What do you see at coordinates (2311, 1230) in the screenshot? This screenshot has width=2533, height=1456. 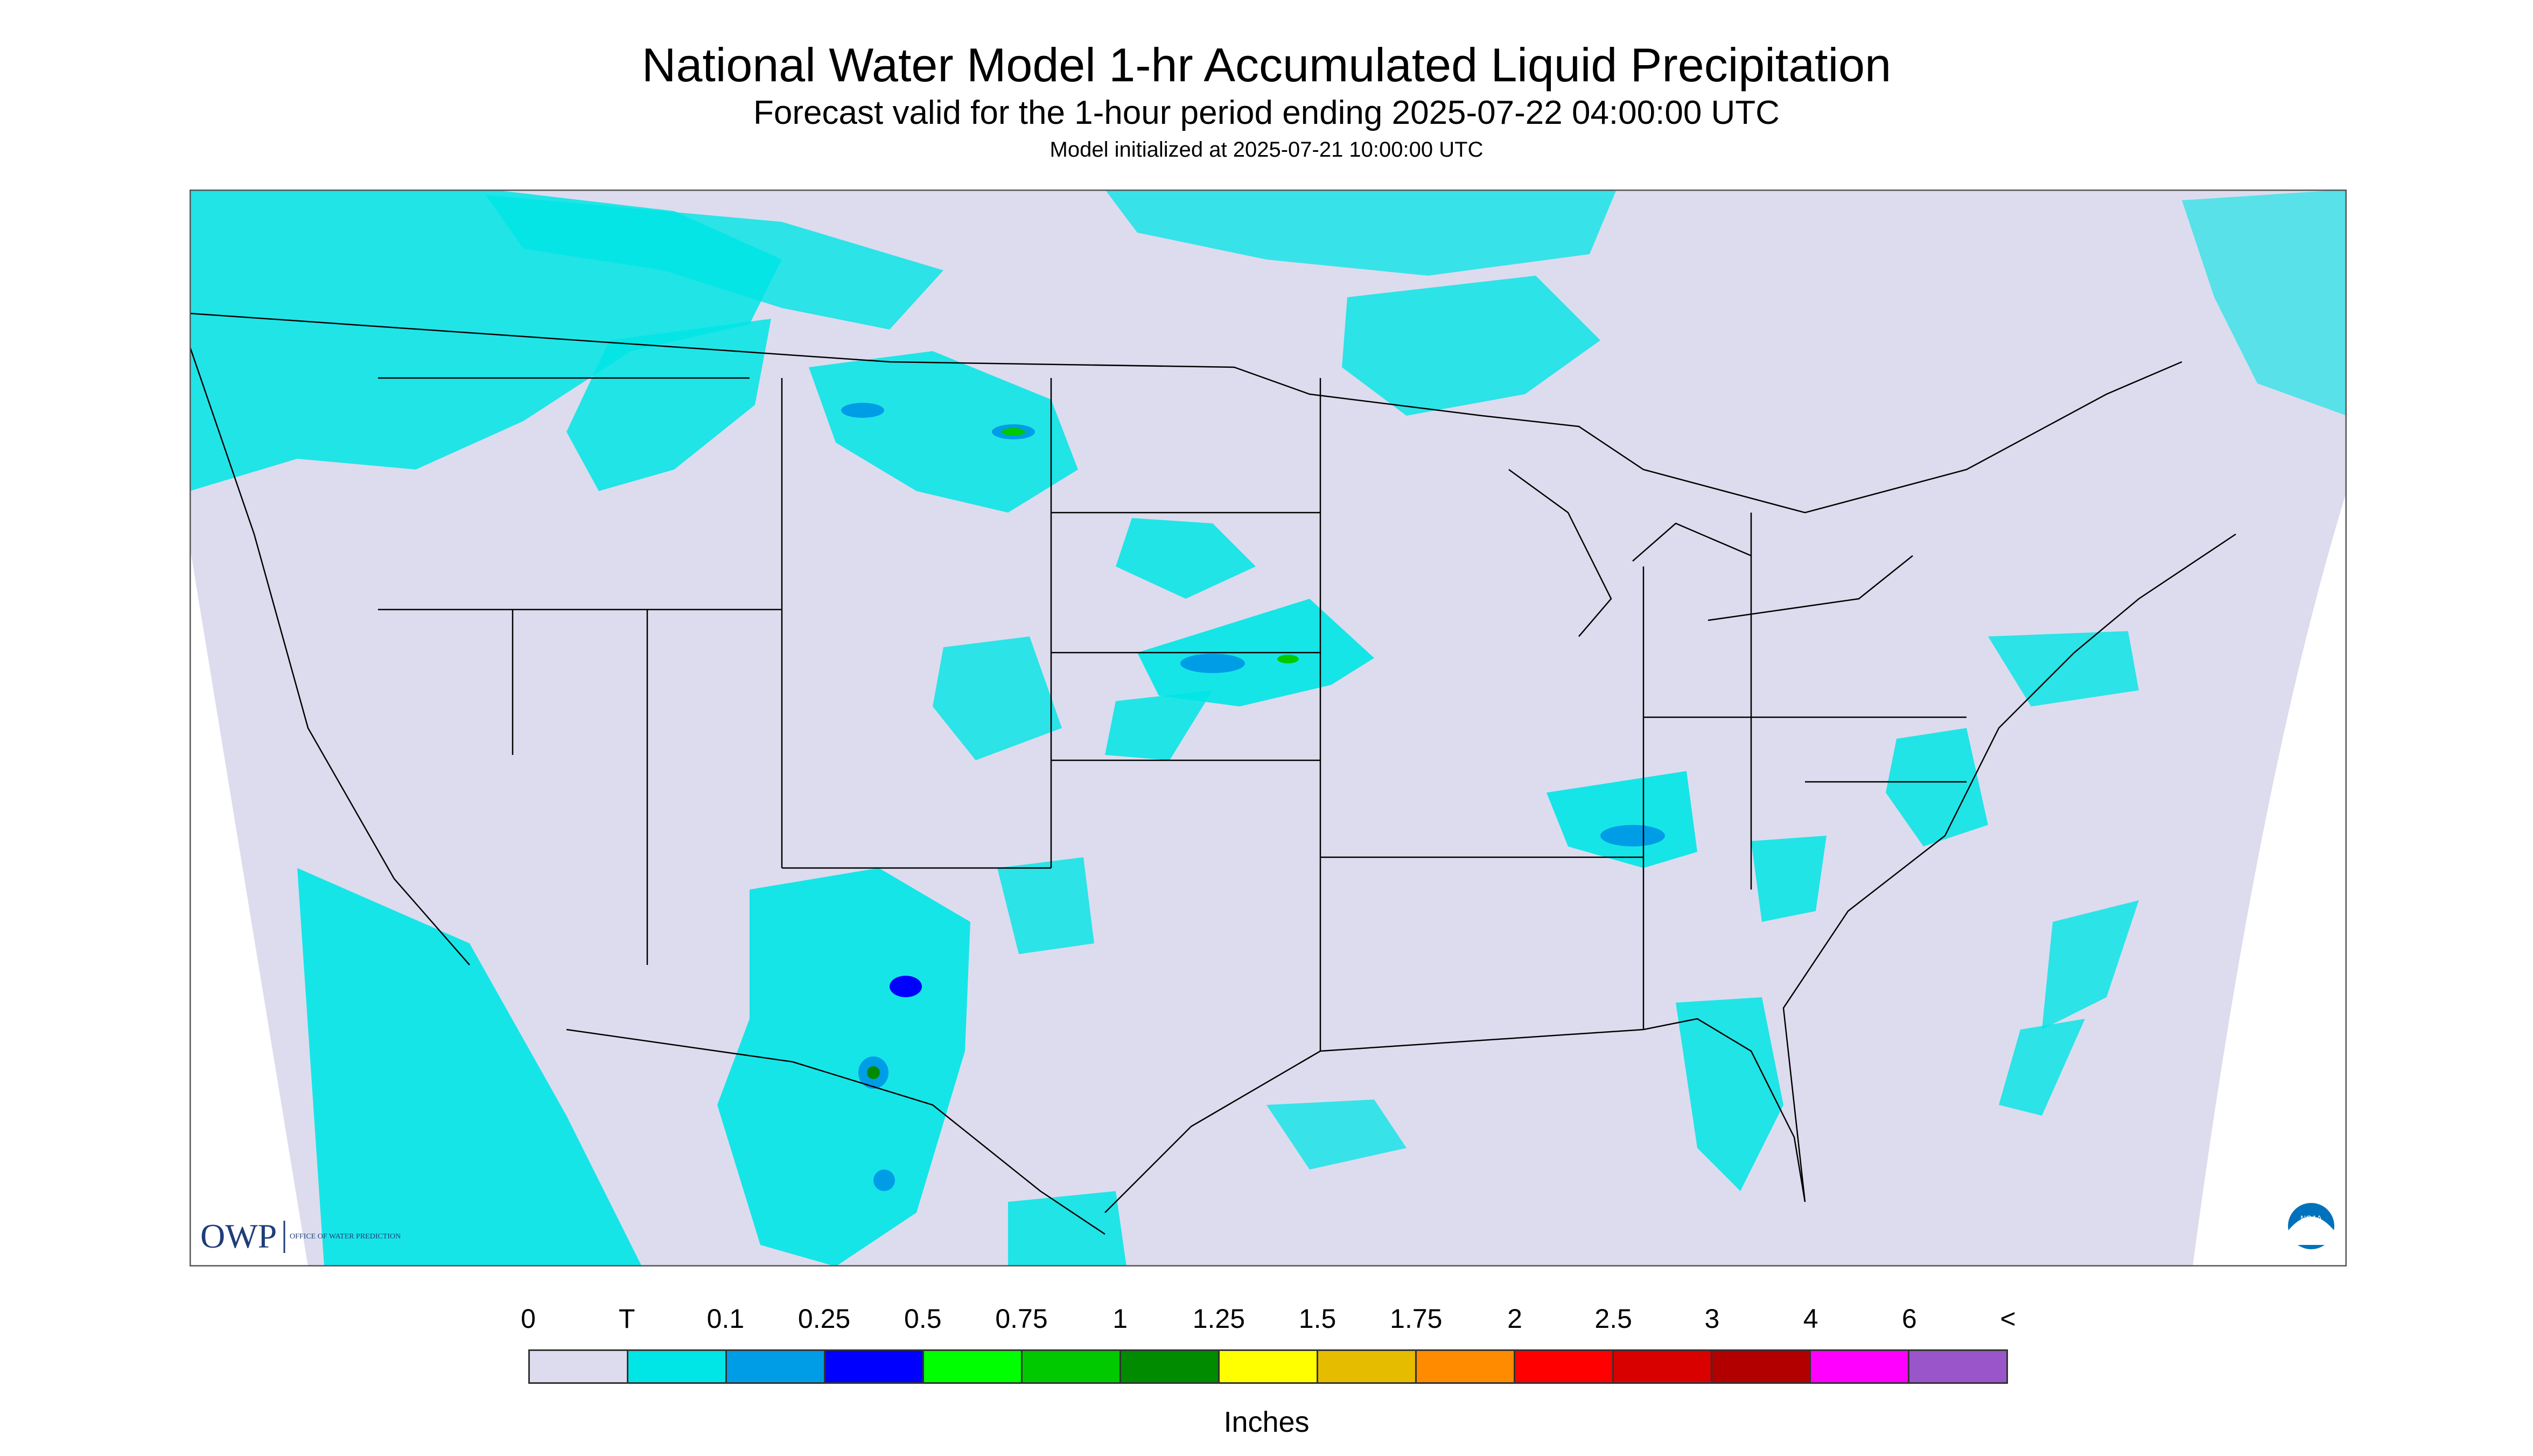 I see `noaa-logo-wave` at bounding box center [2311, 1230].